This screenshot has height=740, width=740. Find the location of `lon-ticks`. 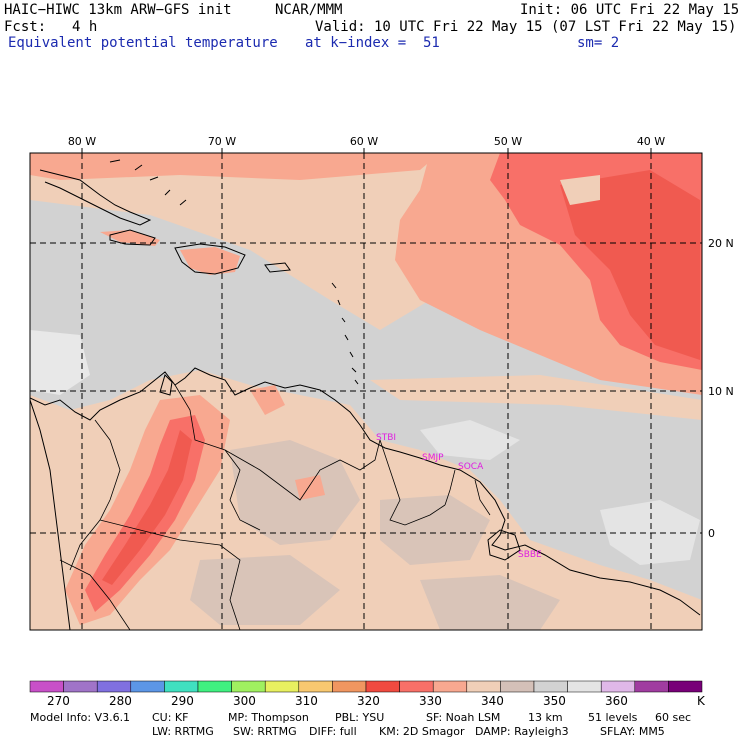

lon-ticks is located at coordinates (366, 150).